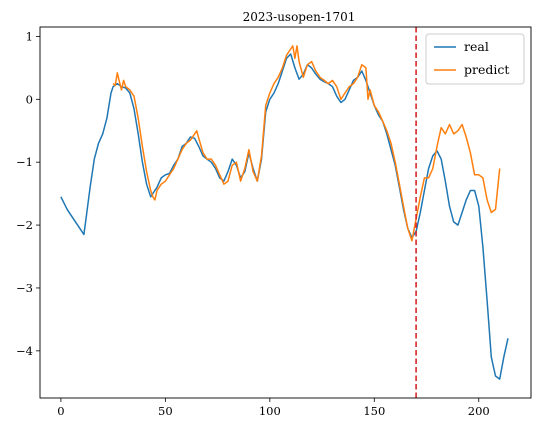 The height and width of the screenshot is (433, 539). What do you see at coordinates (476, 46) in the screenshot?
I see `legend-label-real: real` at bounding box center [476, 46].